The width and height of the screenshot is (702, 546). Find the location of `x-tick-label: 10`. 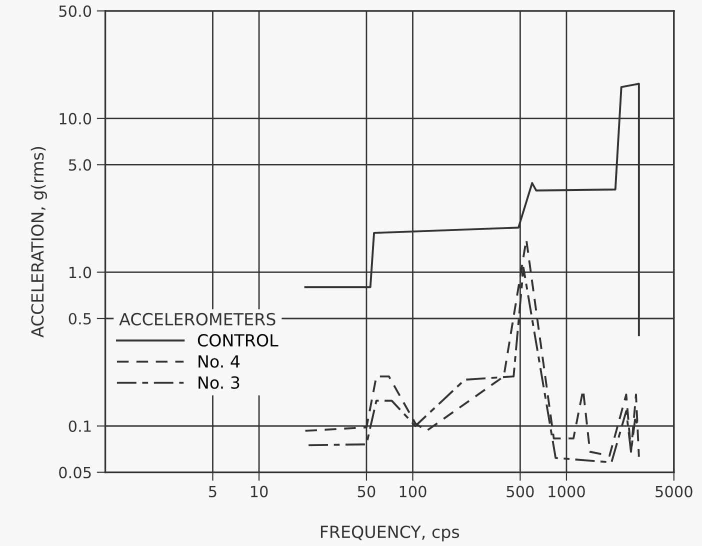

x-tick-label: 10 is located at coordinates (259, 492).